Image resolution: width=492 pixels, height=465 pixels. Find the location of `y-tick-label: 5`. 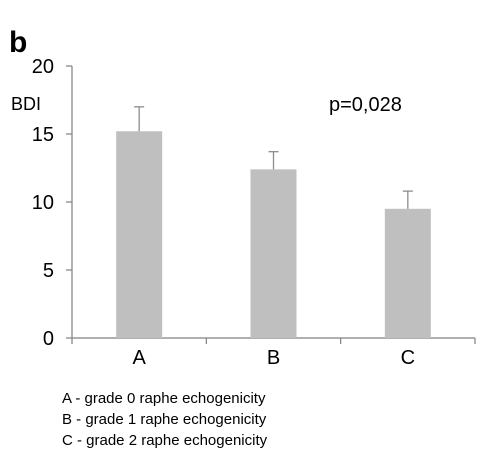

y-tick-label: 5 is located at coordinates (48, 271).